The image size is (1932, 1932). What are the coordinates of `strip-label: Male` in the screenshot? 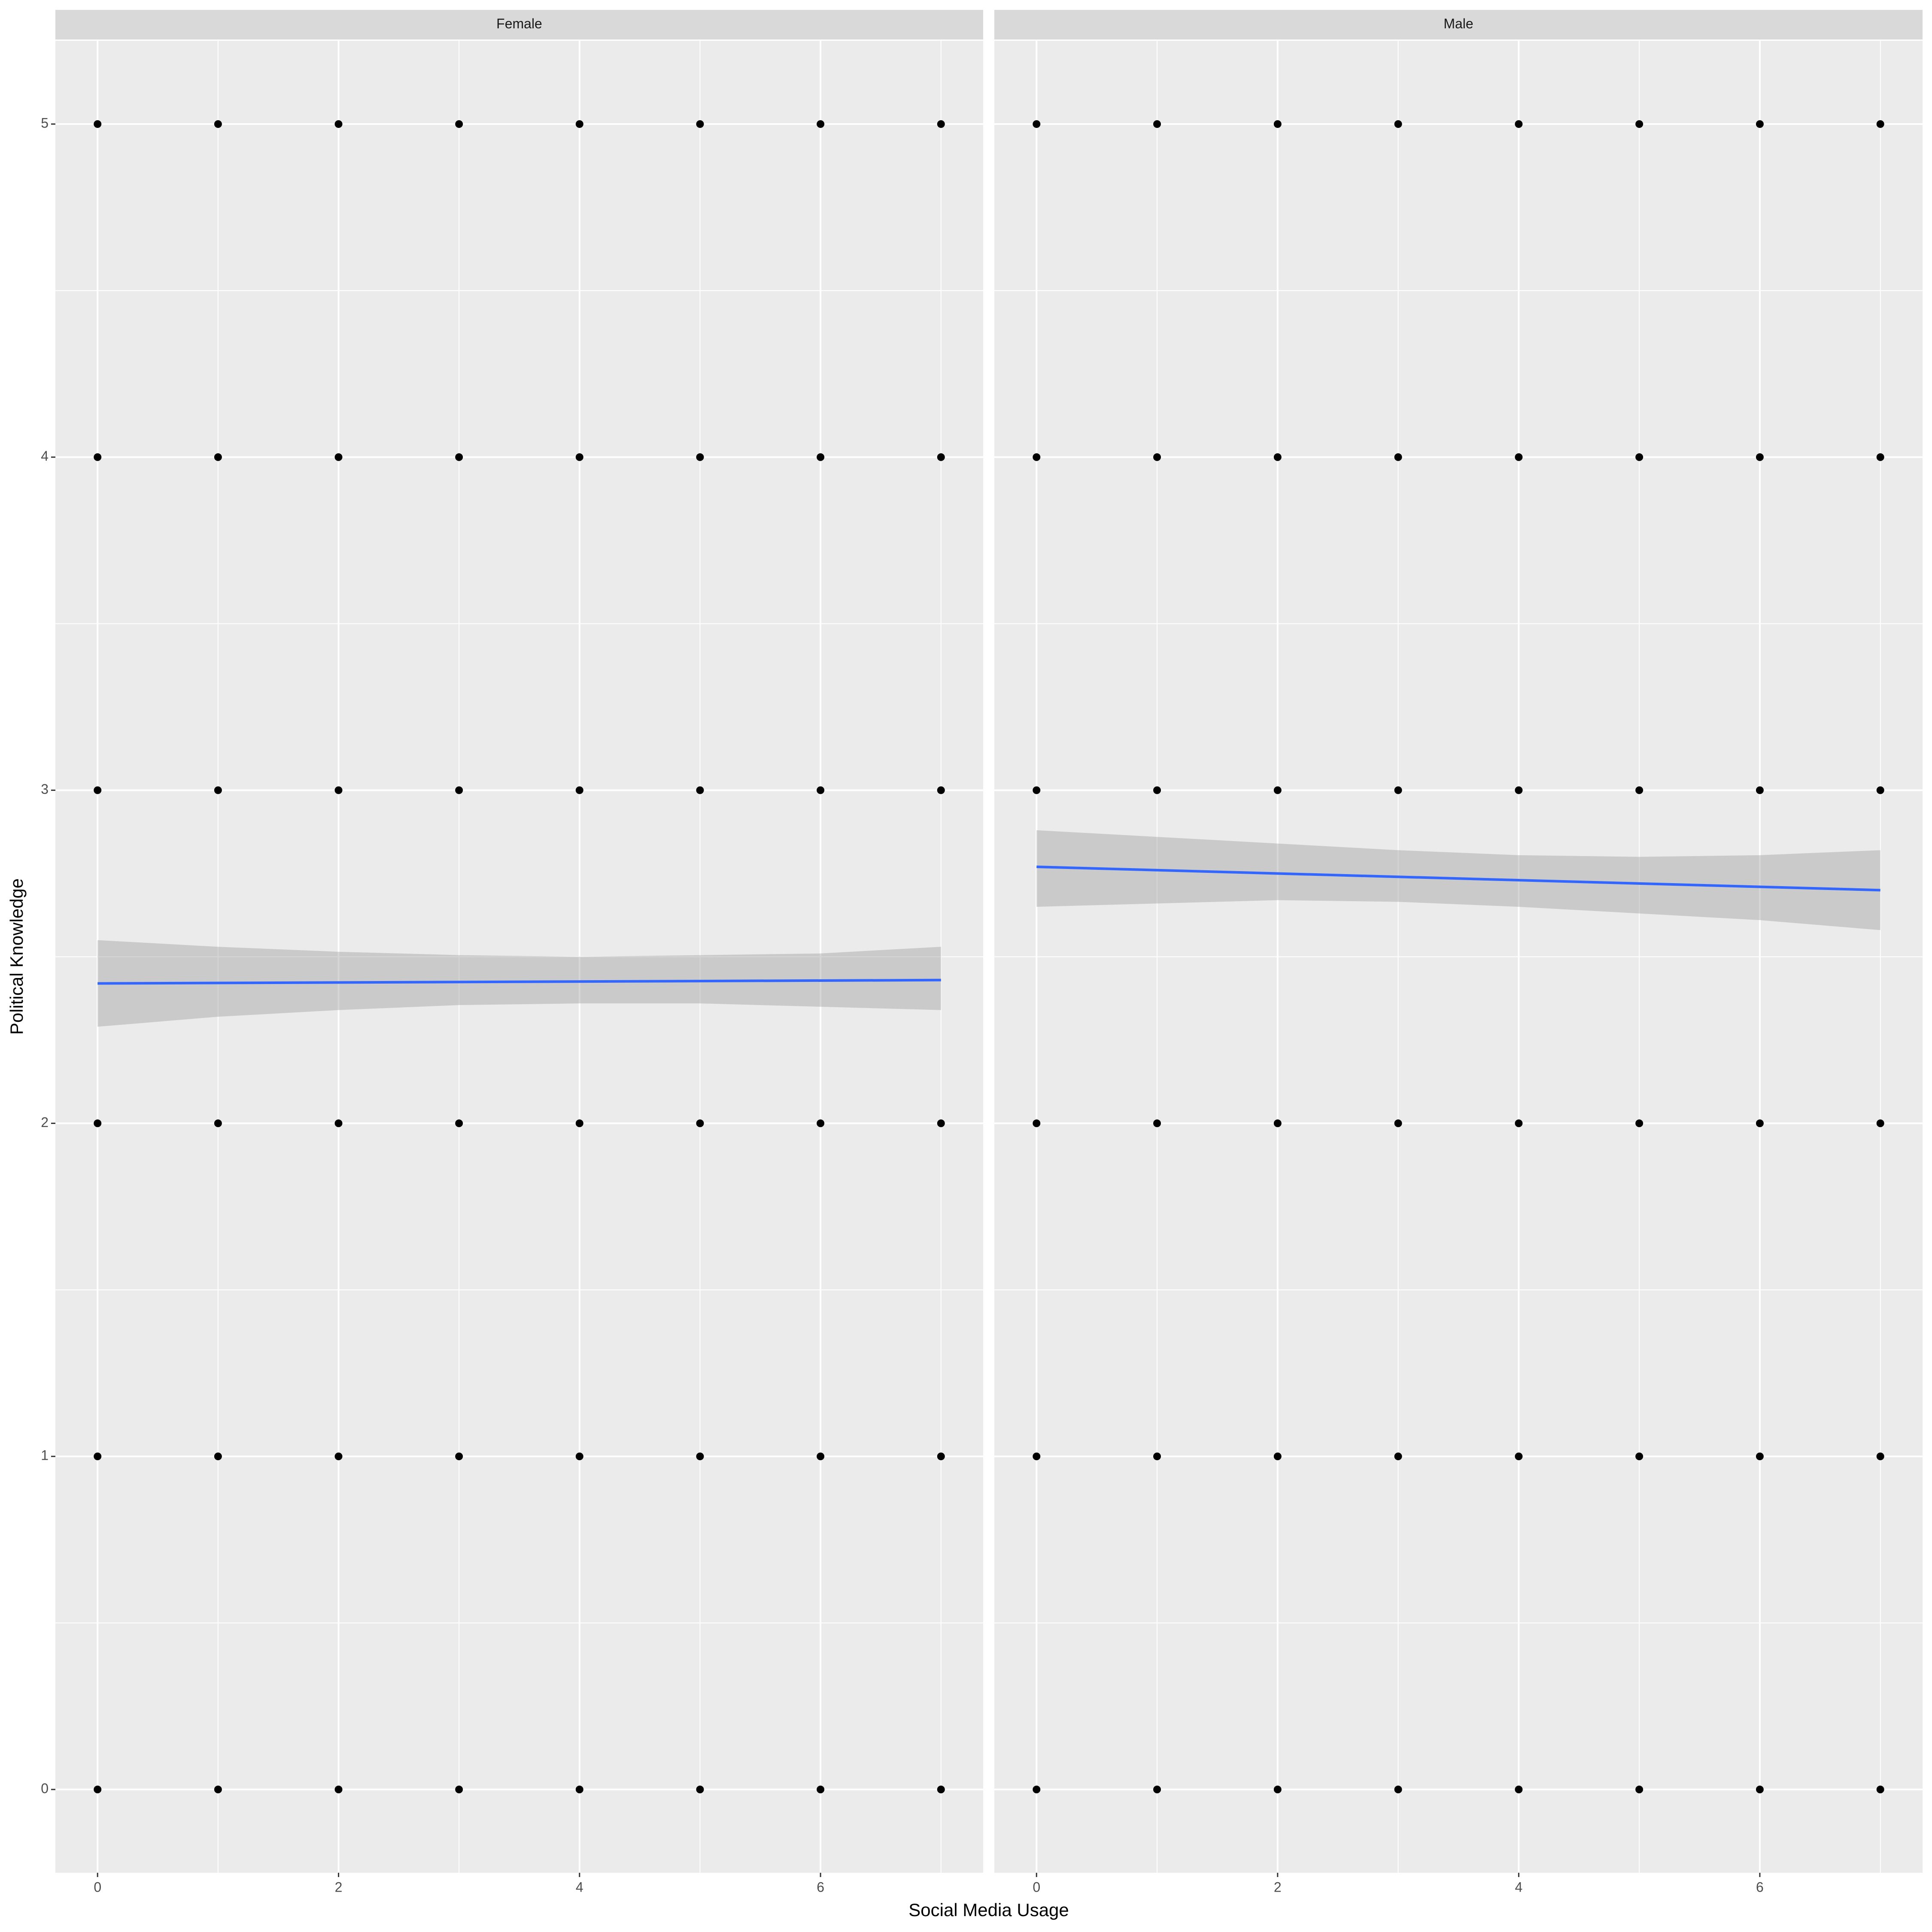 It's located at (1458, 23).